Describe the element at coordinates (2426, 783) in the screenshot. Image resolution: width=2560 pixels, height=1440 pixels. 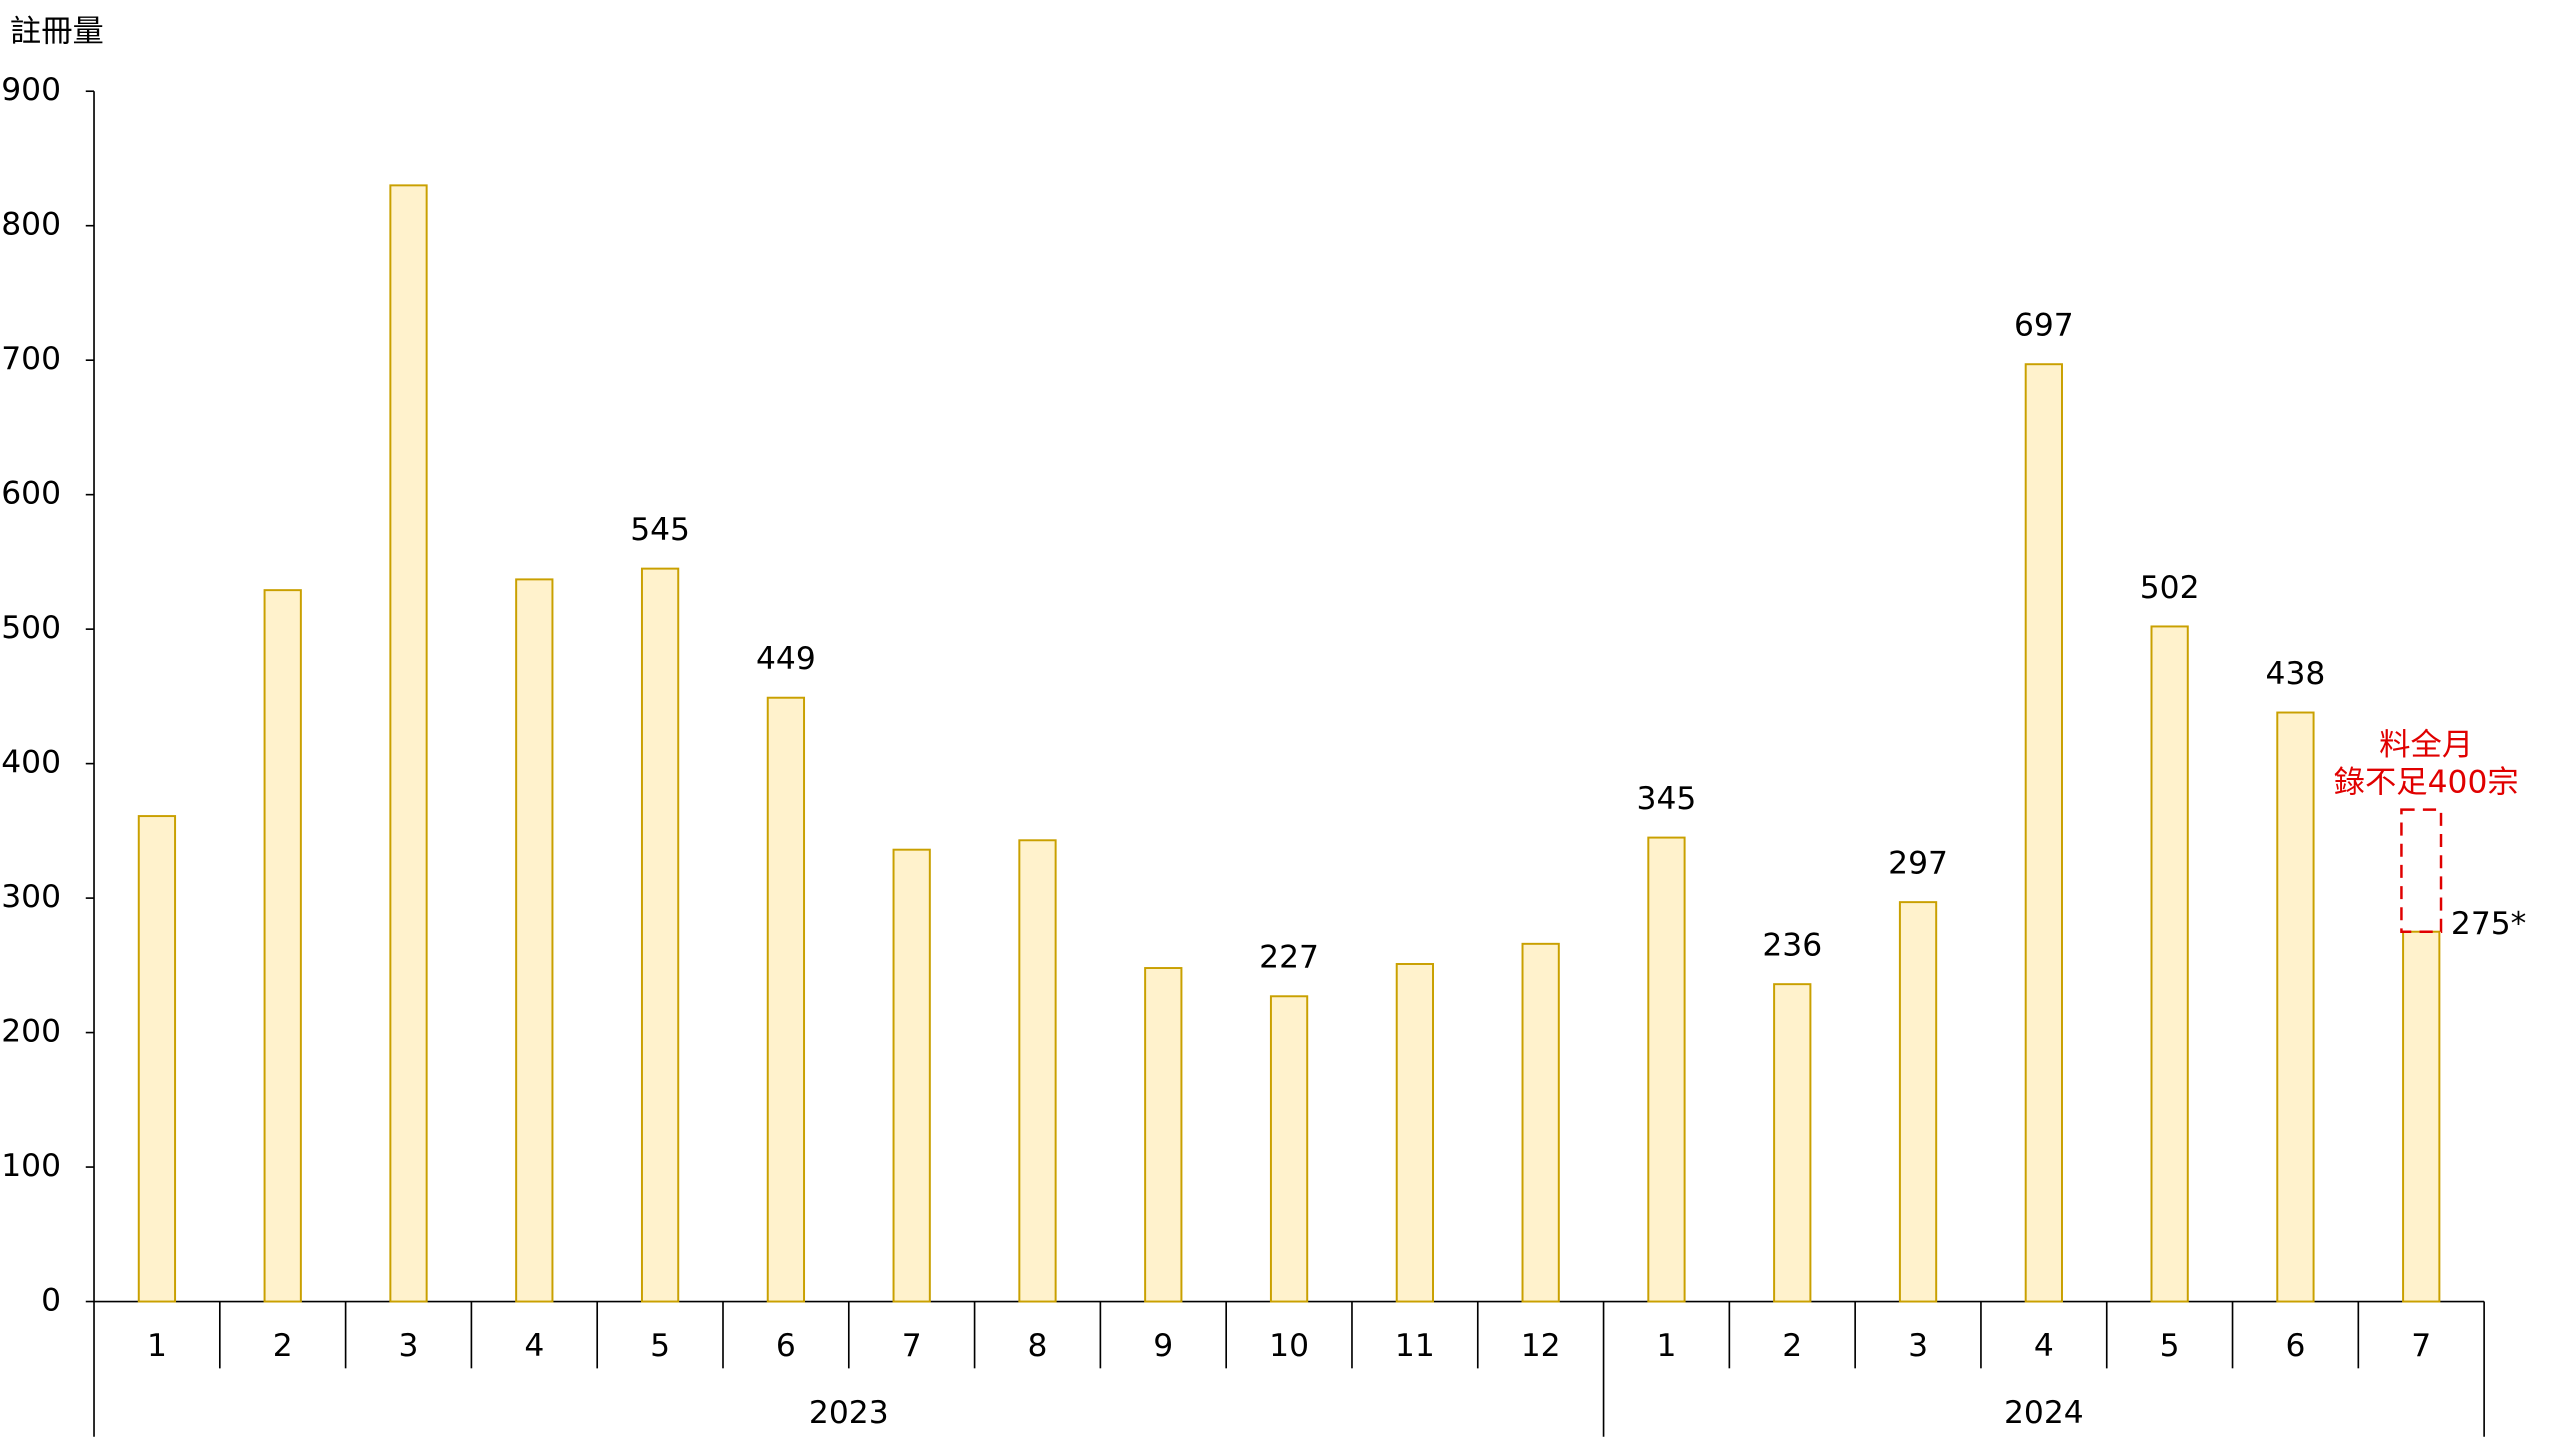
I see `annotation-text: 錄不足400宗` at that location.